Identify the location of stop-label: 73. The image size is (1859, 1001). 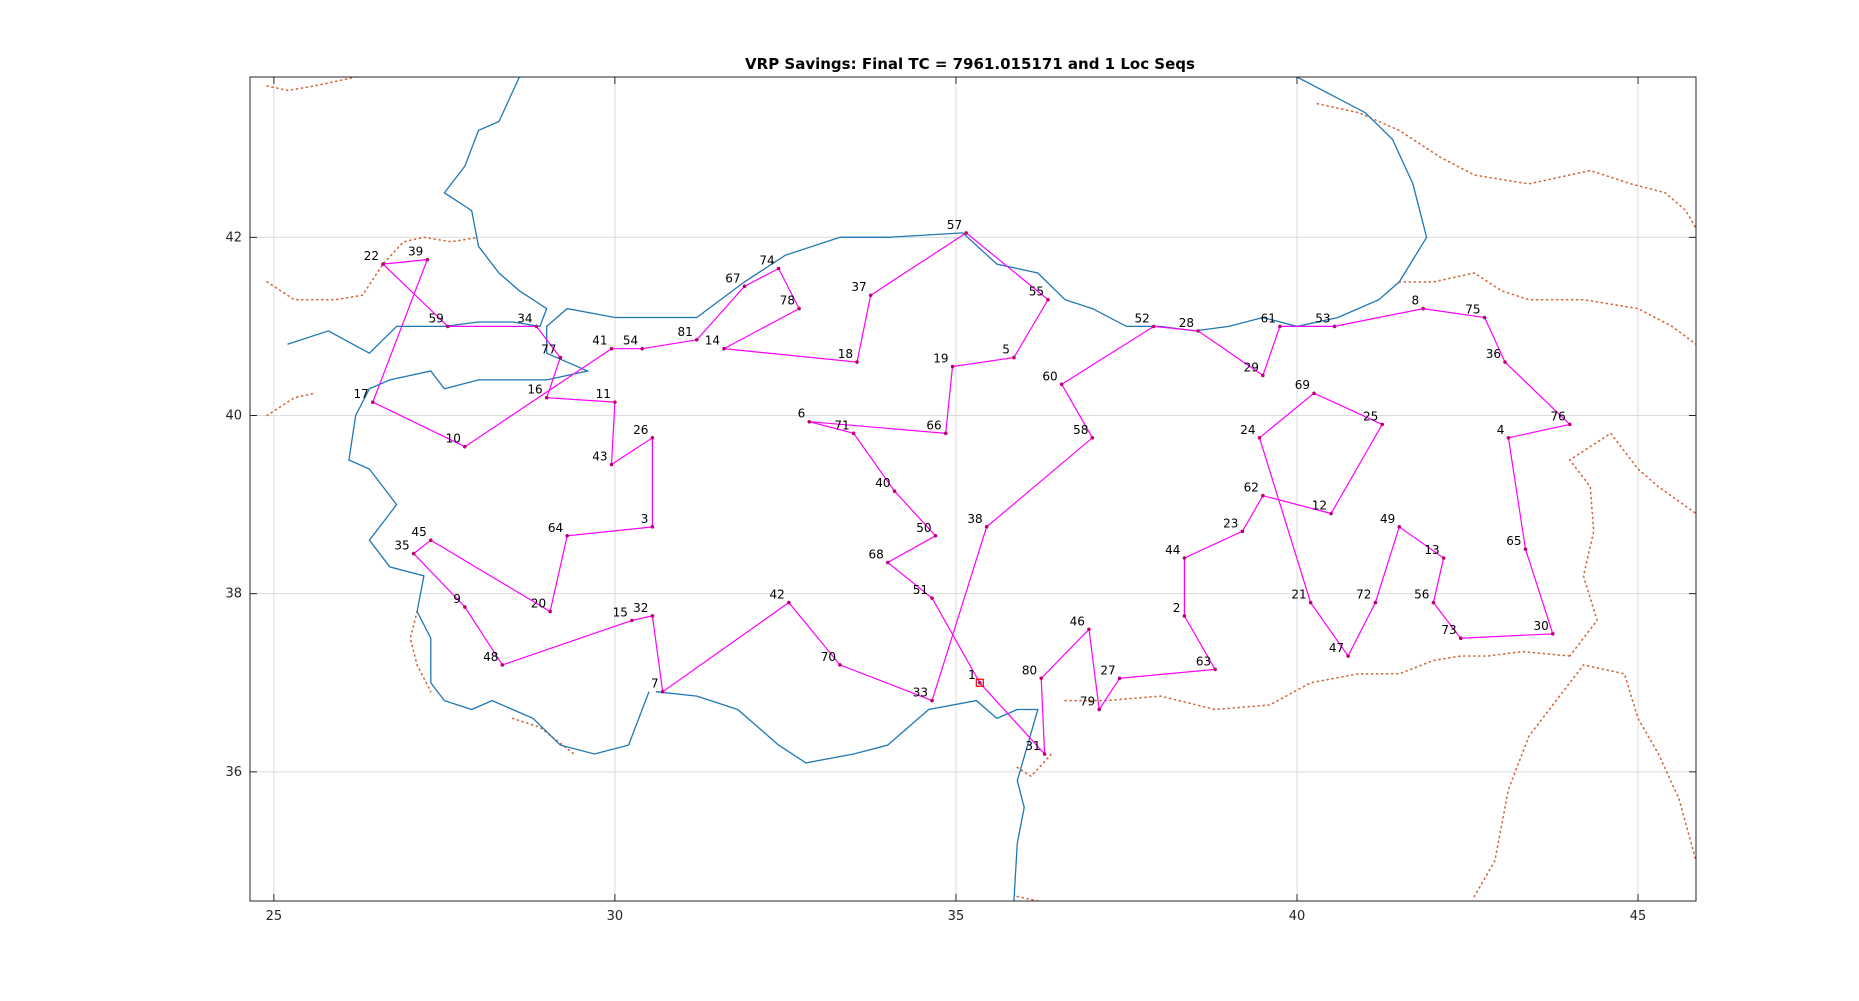
(1448, 630).